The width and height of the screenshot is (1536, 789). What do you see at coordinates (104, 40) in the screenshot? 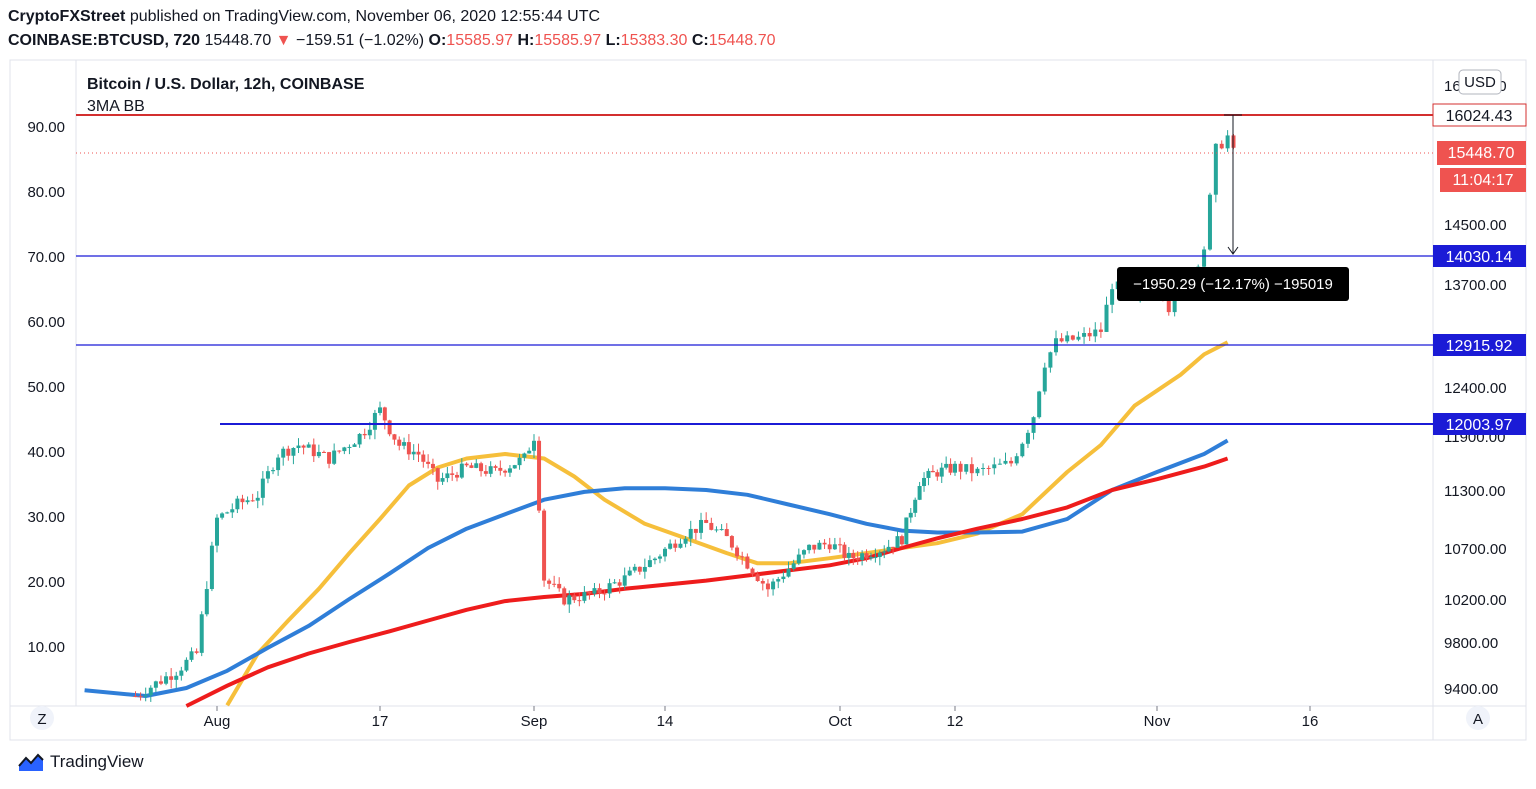
I see `symbol-label: COINBASE:BTCUSD, 720` at bounding box center [104, 40].